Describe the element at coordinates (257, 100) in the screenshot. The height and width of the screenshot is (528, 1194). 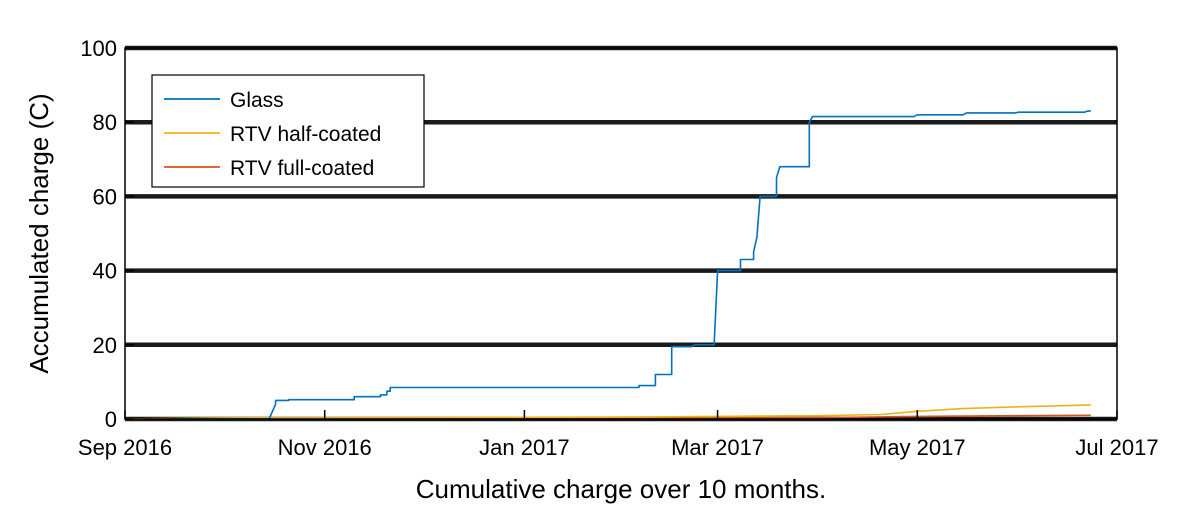
I see `legend-label: Glass` at that location.